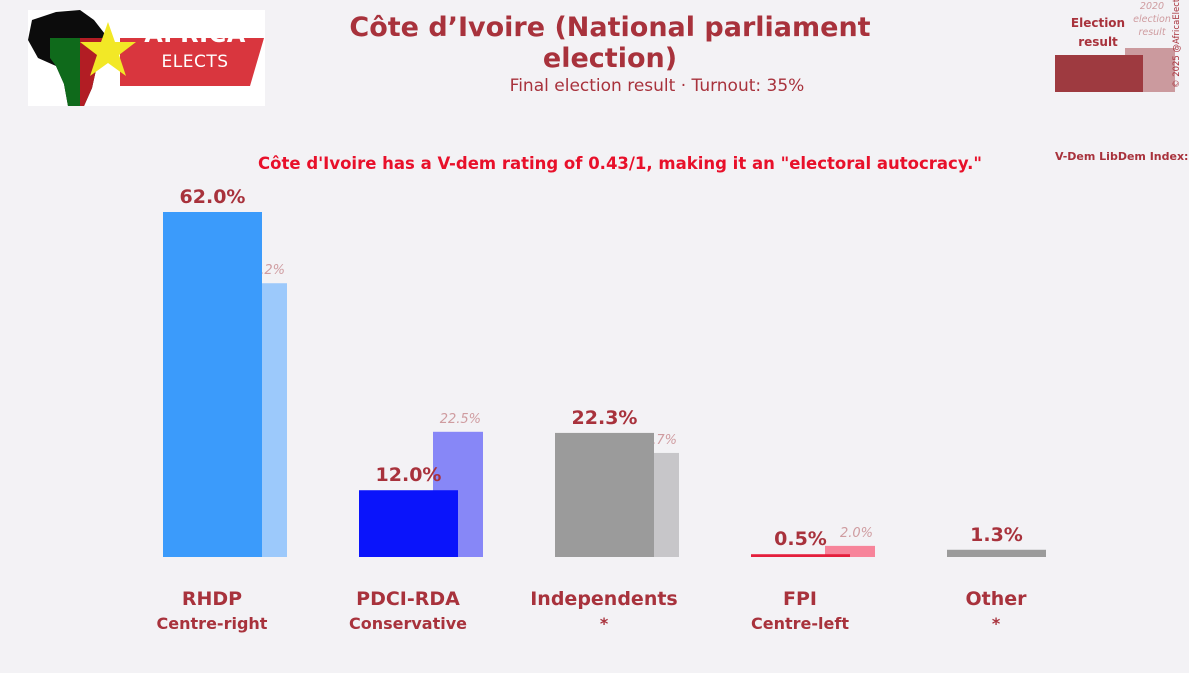  What do you see at coordinates (1099, 73) in the screenshot?
I see `legend-current-swatch` at bounding box center [1099, 73].